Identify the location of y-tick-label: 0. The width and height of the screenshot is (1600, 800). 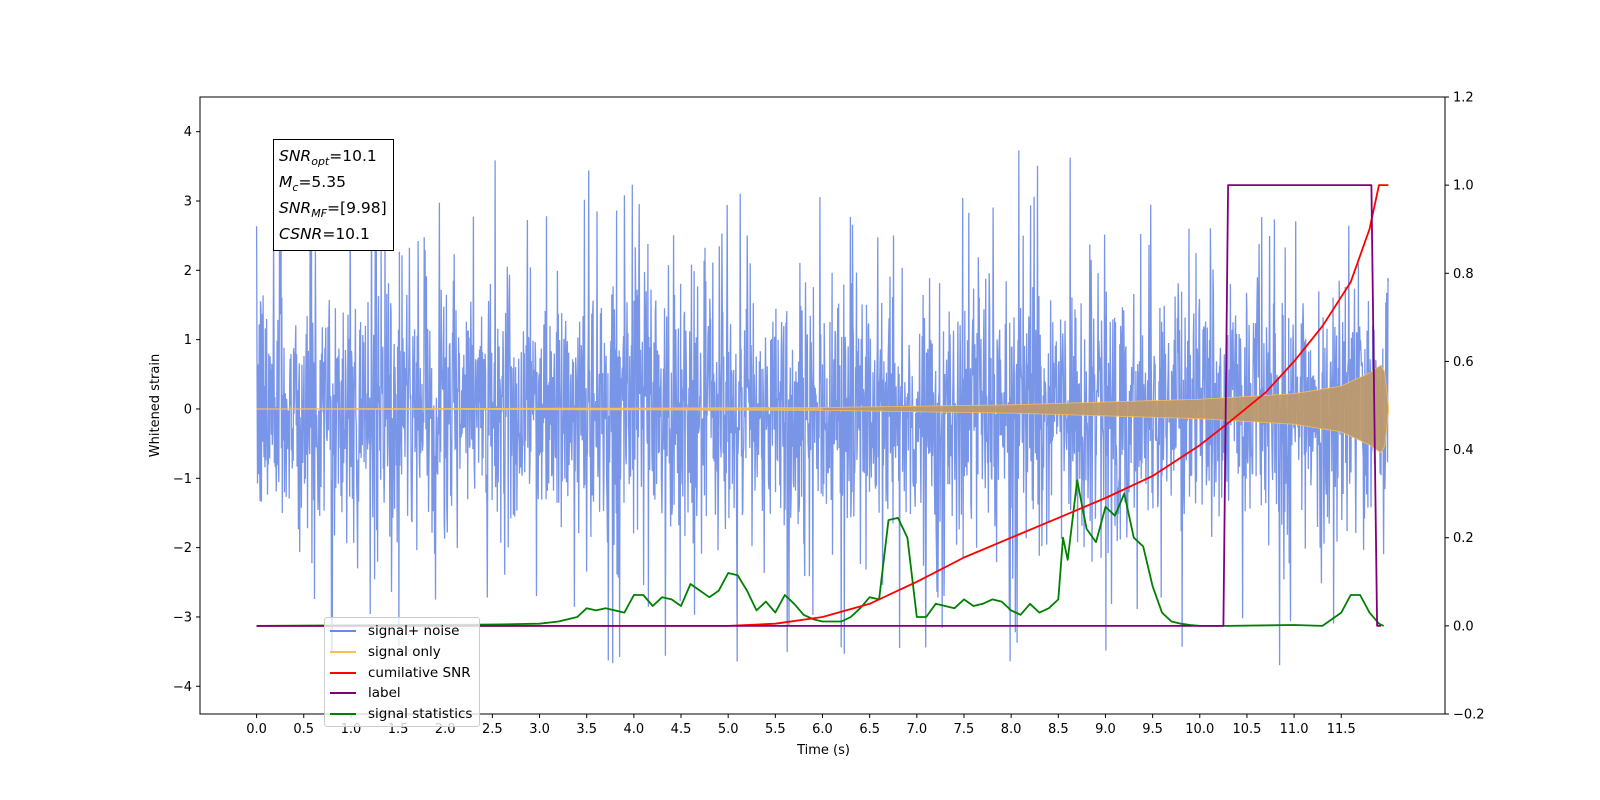
(188, 409).